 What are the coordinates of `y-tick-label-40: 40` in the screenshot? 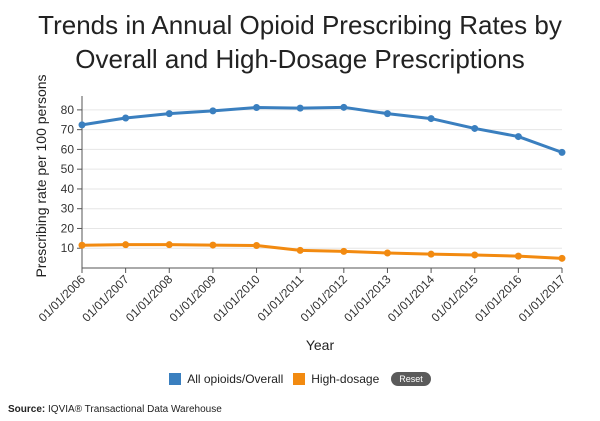 It's located at (68, 189).